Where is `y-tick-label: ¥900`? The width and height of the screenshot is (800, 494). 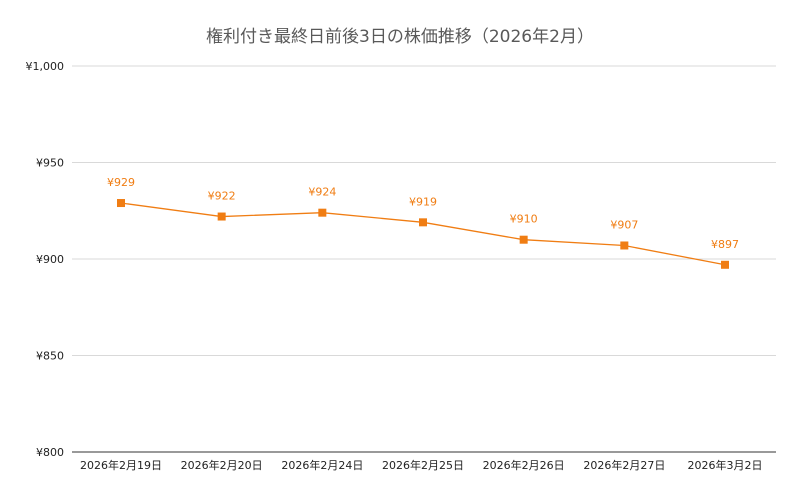 y-tick-label: ¥900 is located at coordinates (50, 259).